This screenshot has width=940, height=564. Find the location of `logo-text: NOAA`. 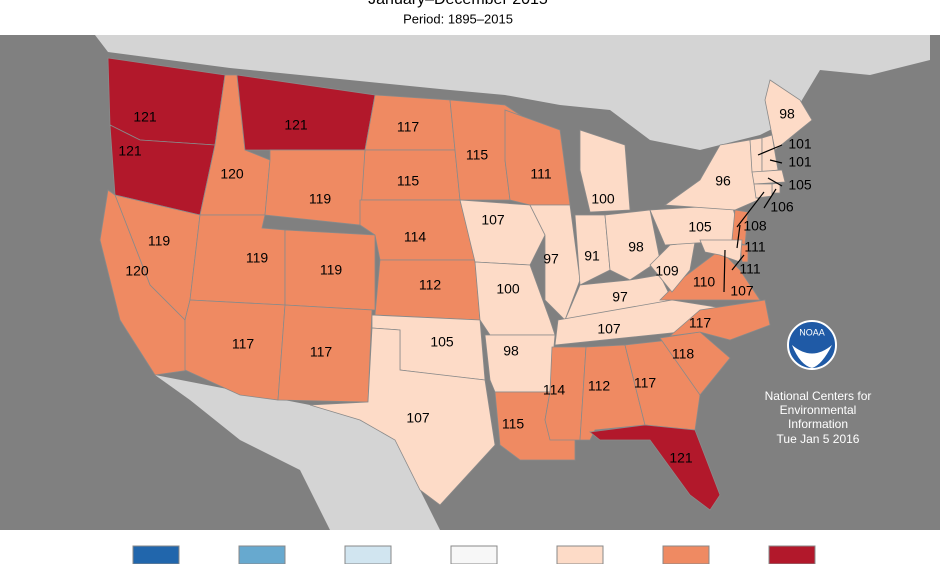

logo-text: NOAA is located at coordinates (812, 332).